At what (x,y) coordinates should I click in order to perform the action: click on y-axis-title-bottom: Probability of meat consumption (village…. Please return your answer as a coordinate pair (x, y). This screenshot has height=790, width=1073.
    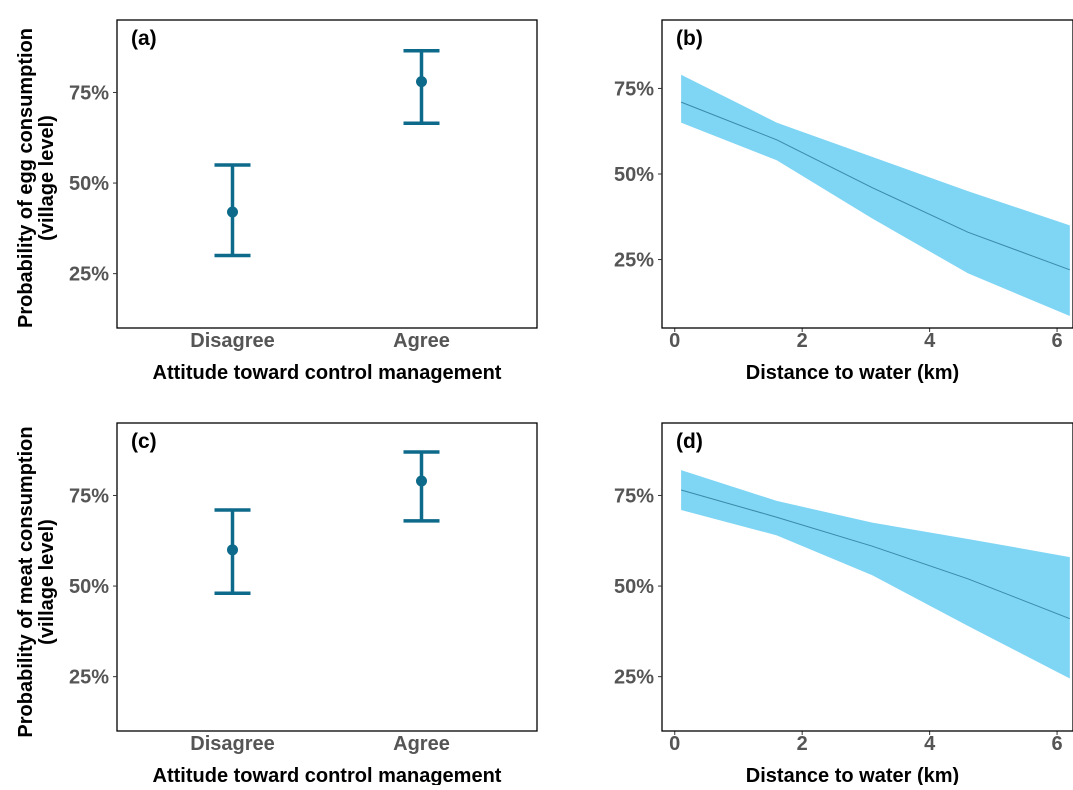
    Looking at the image, I should click on (36, 581).